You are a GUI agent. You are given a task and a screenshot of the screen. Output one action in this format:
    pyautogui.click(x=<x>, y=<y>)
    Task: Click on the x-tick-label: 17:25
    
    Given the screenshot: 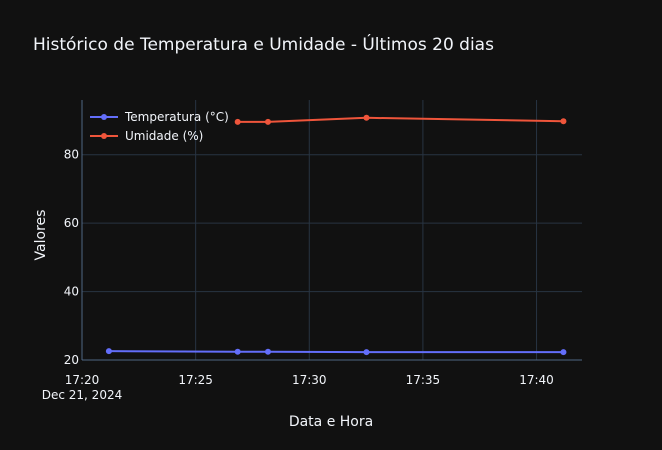 What is the action you would take?
    pyautogui.click(x=195, y=380)
    